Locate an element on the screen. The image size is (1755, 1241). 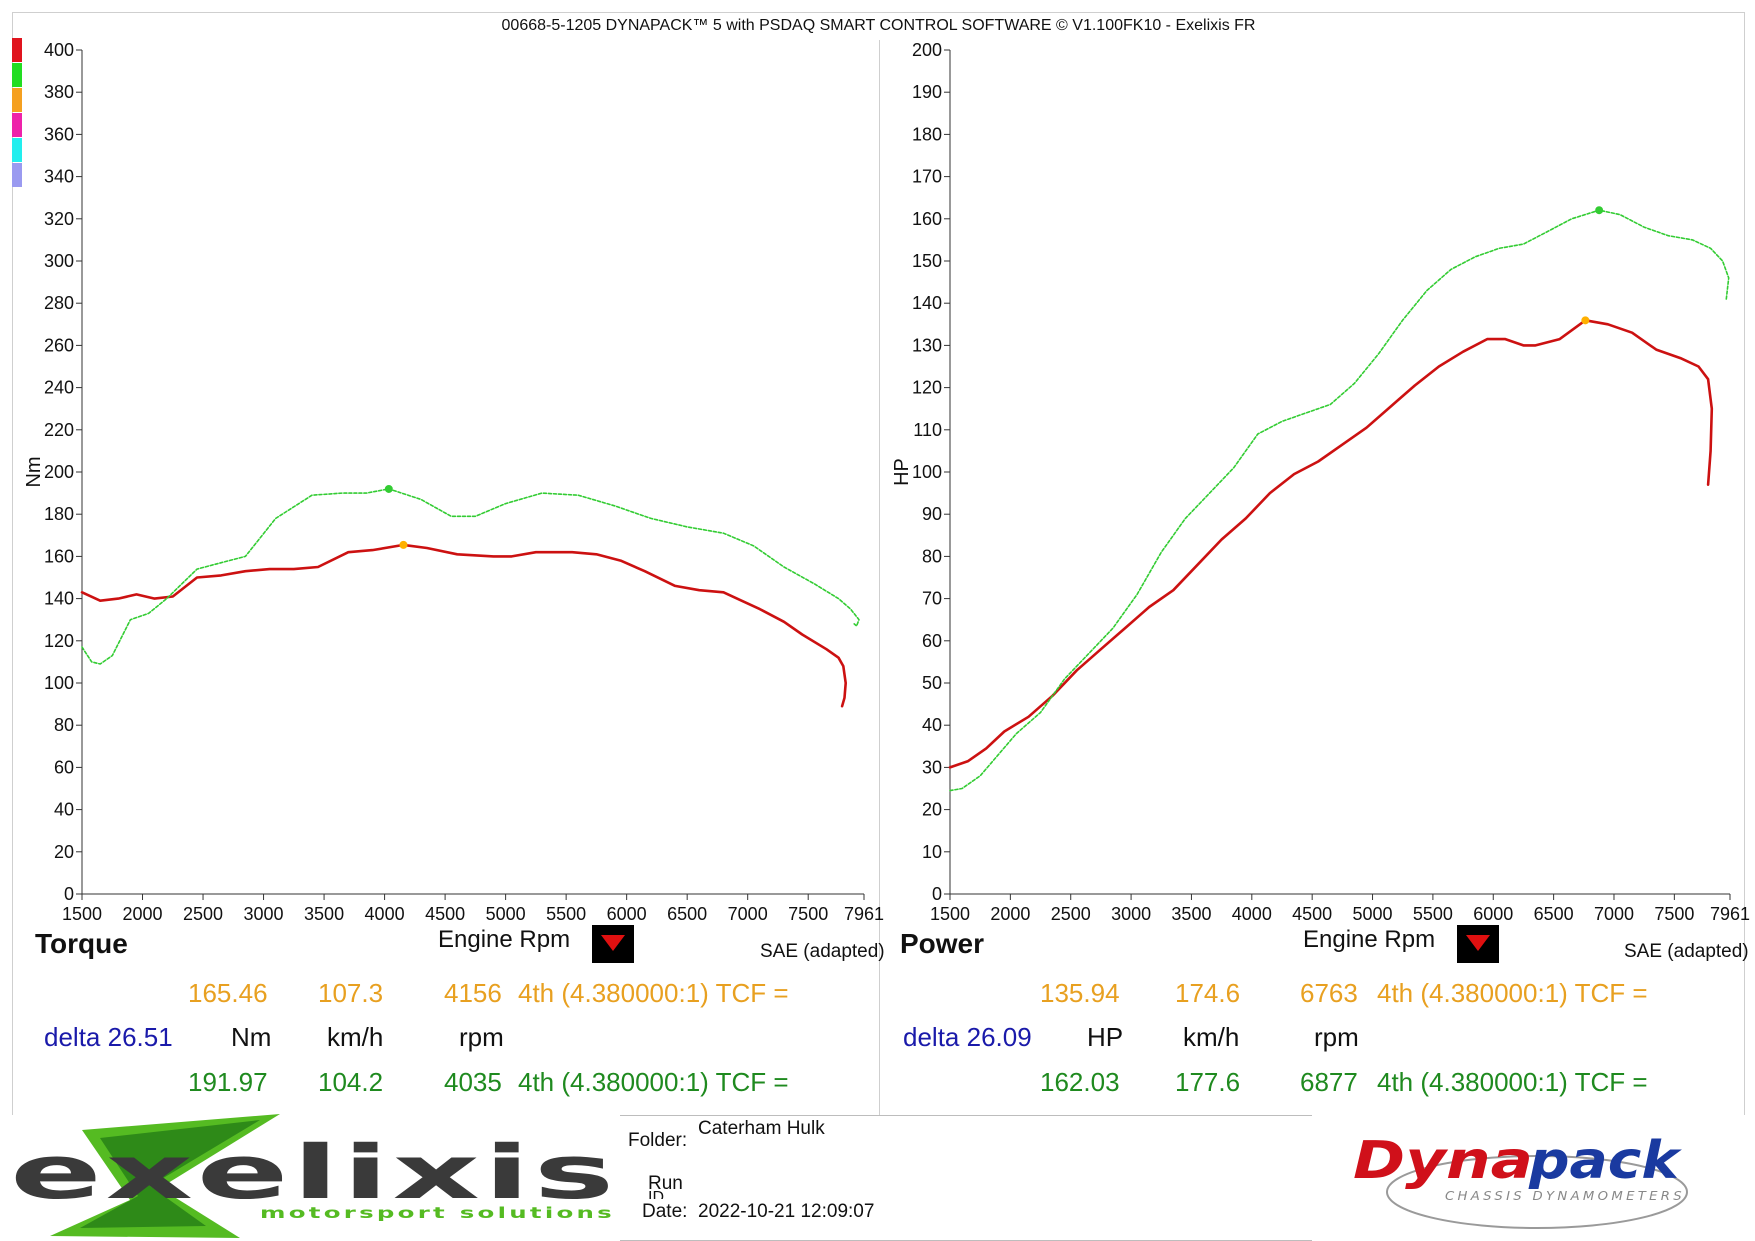
torque-x-tick-label: 3500 is located at coordinates (324, 914).